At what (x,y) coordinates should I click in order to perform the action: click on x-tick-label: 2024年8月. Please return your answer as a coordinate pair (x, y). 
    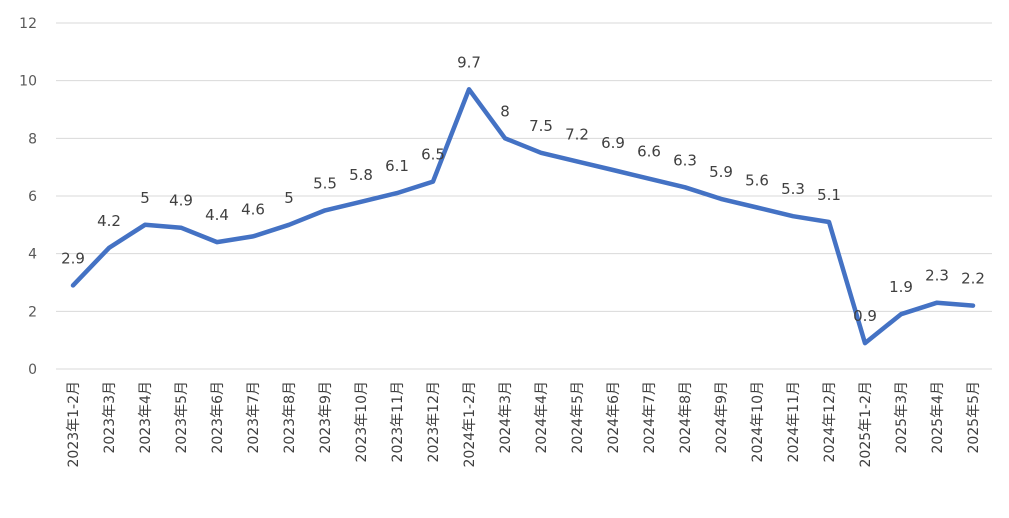
    Looking at the image, I should click on (686, 417).